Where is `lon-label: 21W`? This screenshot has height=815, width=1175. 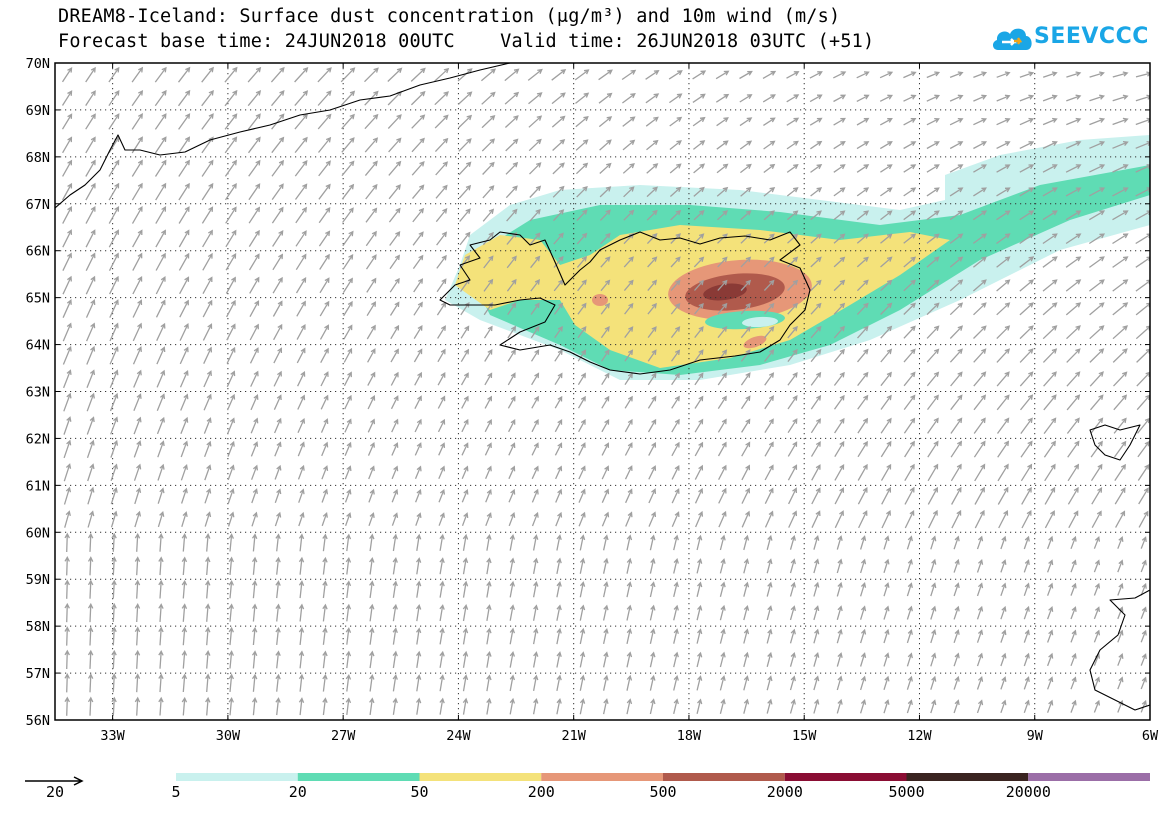
lon-label: 21W is located at coordinates (573, 736).